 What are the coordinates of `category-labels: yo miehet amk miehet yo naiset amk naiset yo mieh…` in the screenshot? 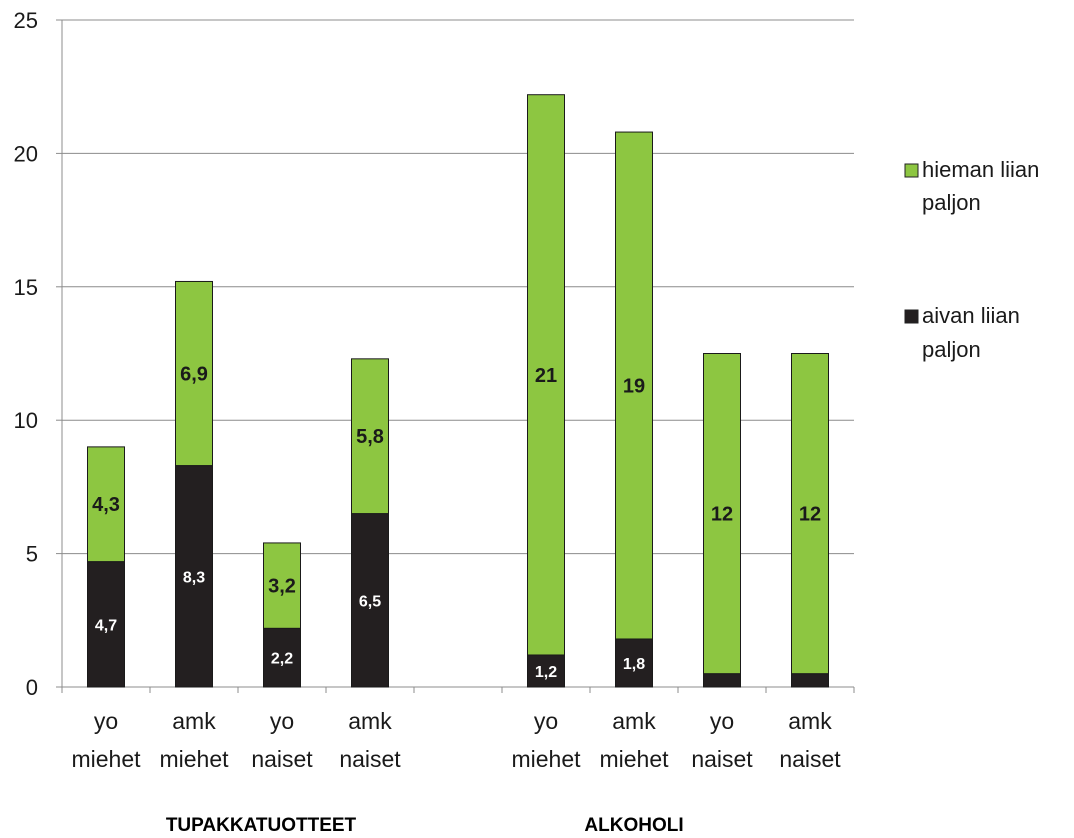 It's located at (456, 740).